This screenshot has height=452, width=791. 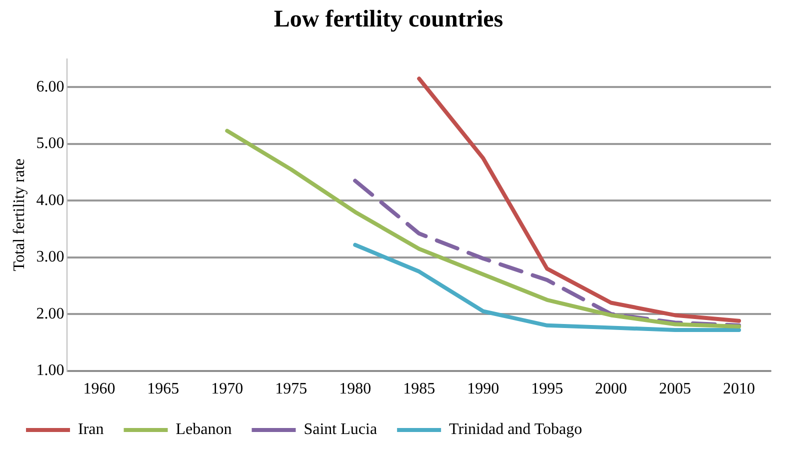 What do you see at coordinates (483, 389) in the screenshot?
I see `x-tick-label: 1990` at bounding box center [483, 389].